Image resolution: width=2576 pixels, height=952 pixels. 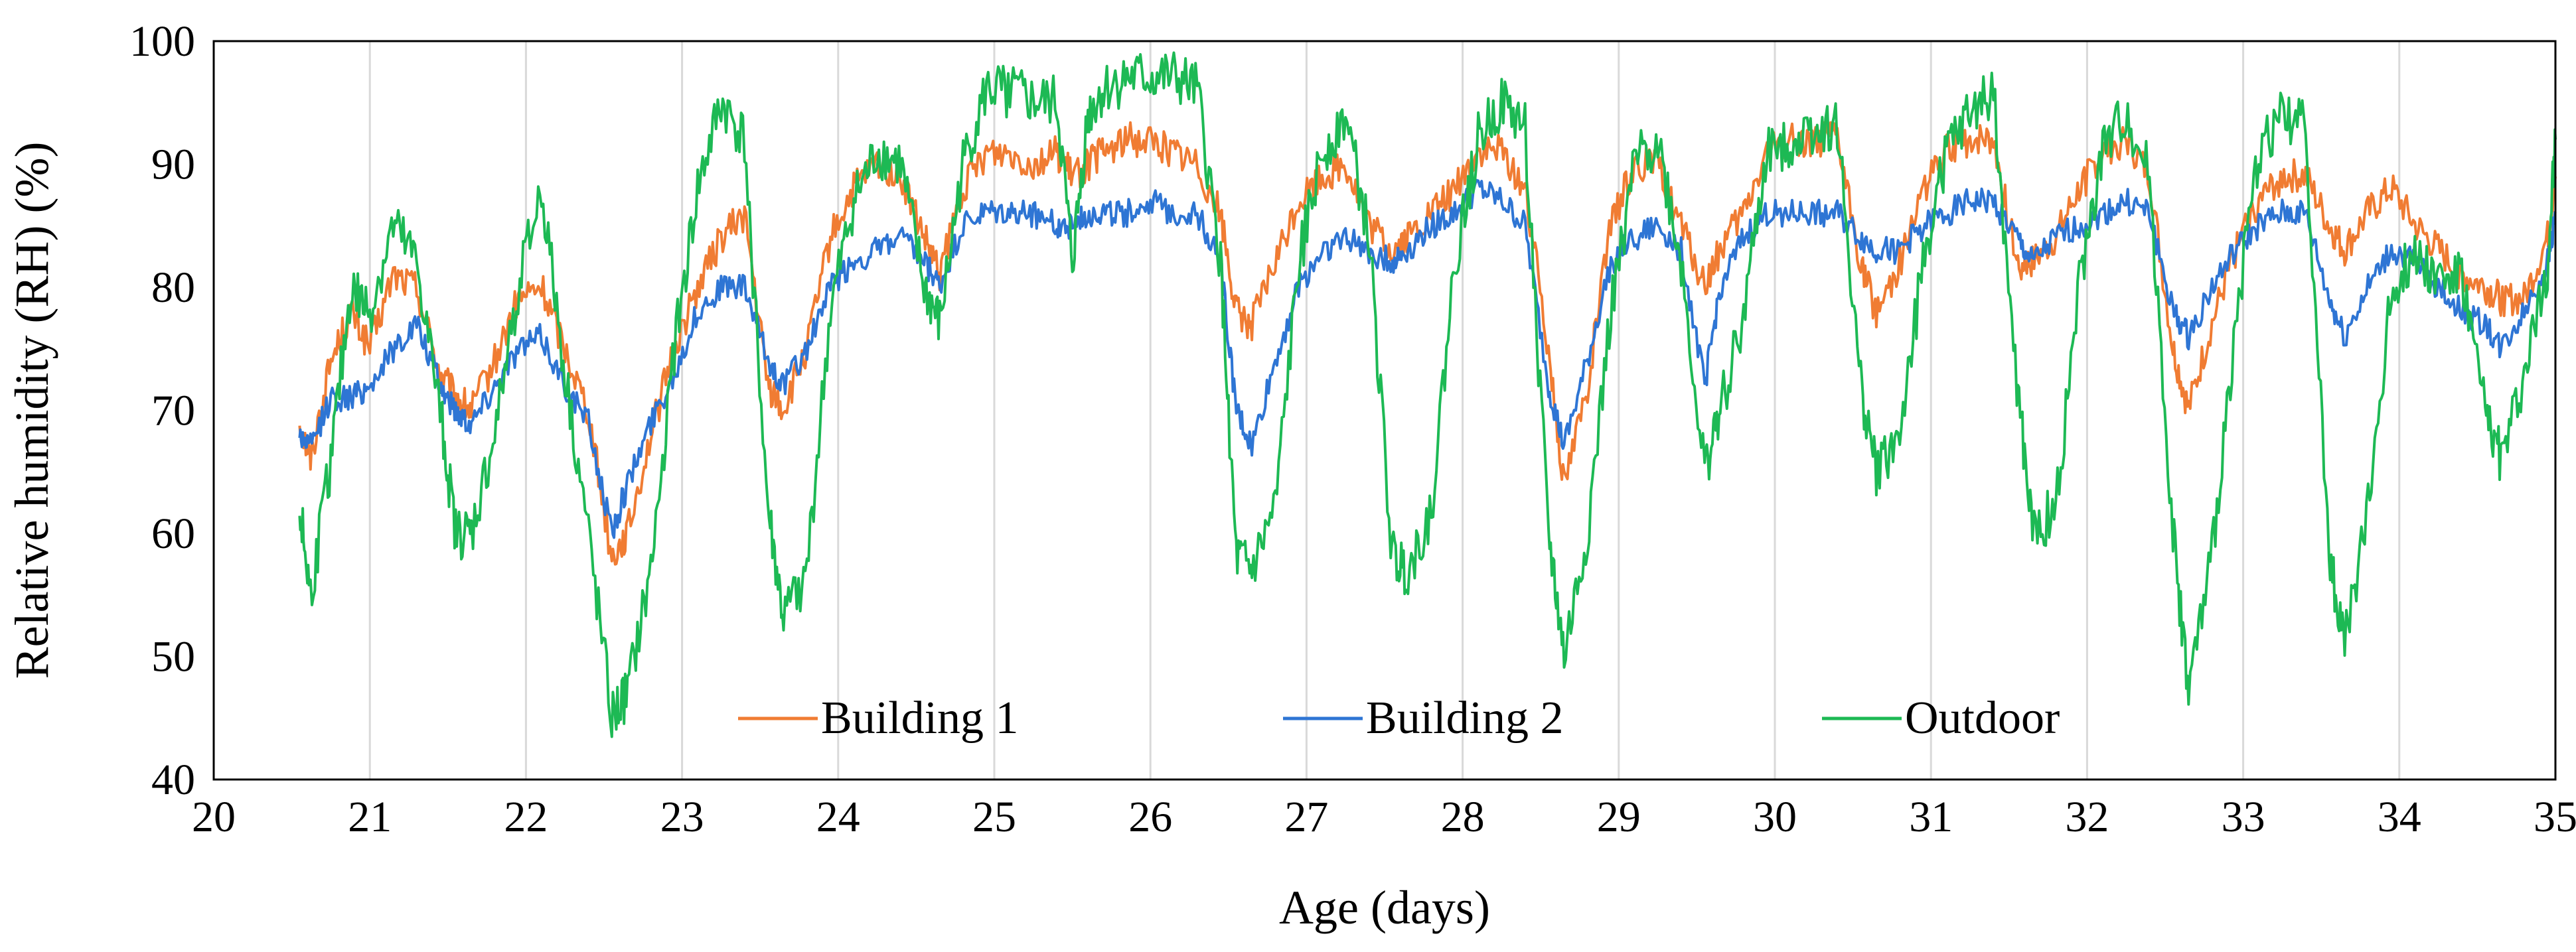 What do you see at coordinates (214, 817) in the screenshot?
I see `x-tick-label: 20` at bounding box center [214, 817].